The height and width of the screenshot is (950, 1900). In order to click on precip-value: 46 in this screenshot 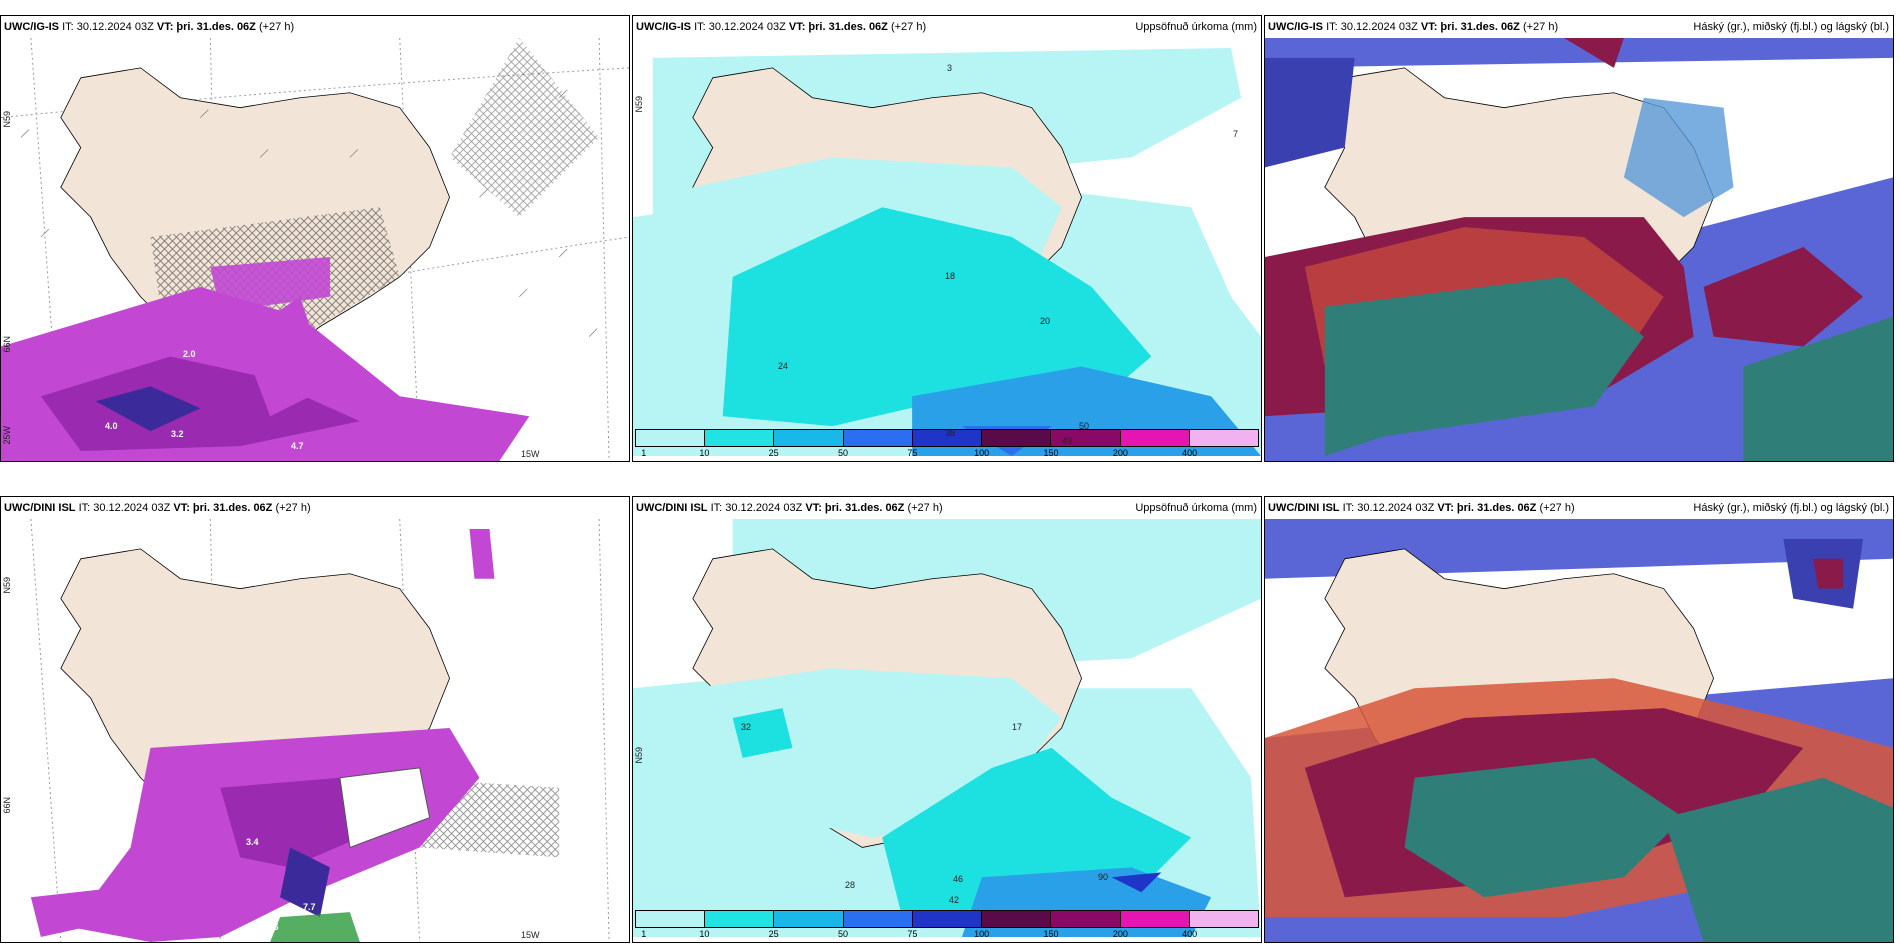, I will do `click(958, 879)`.